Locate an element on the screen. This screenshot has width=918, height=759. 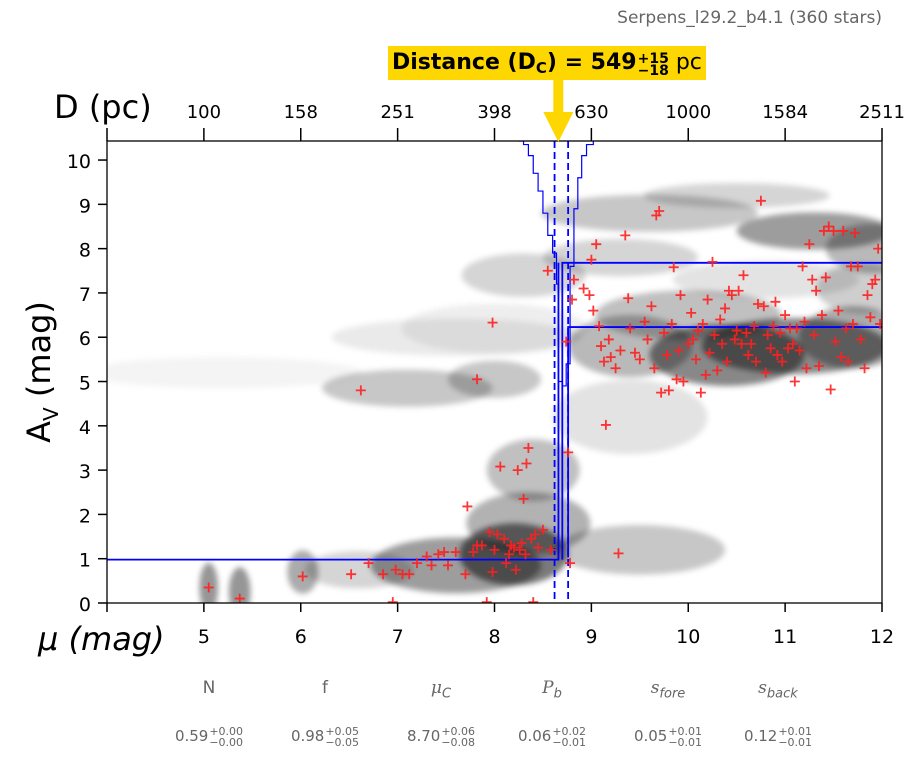
y-tick-label: 9 is located at coordinates (85, 206).